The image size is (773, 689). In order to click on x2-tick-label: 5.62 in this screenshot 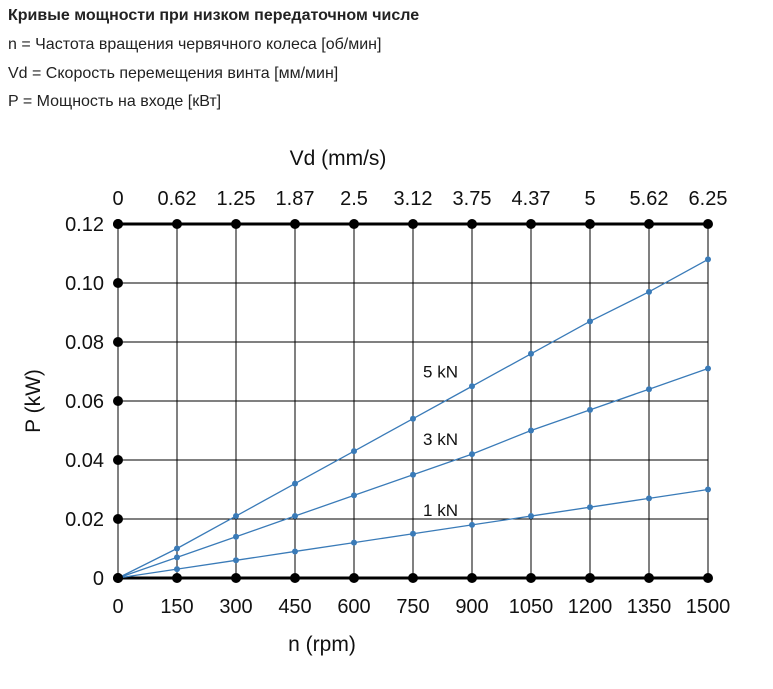, I will do `click(649, 199)`.